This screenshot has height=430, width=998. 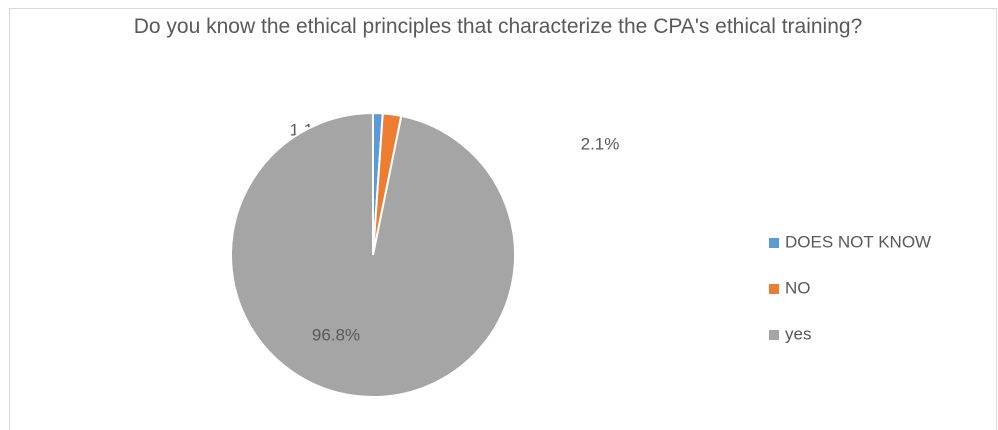 I want to click on legend-label: yes, so click(x=798, y=333).